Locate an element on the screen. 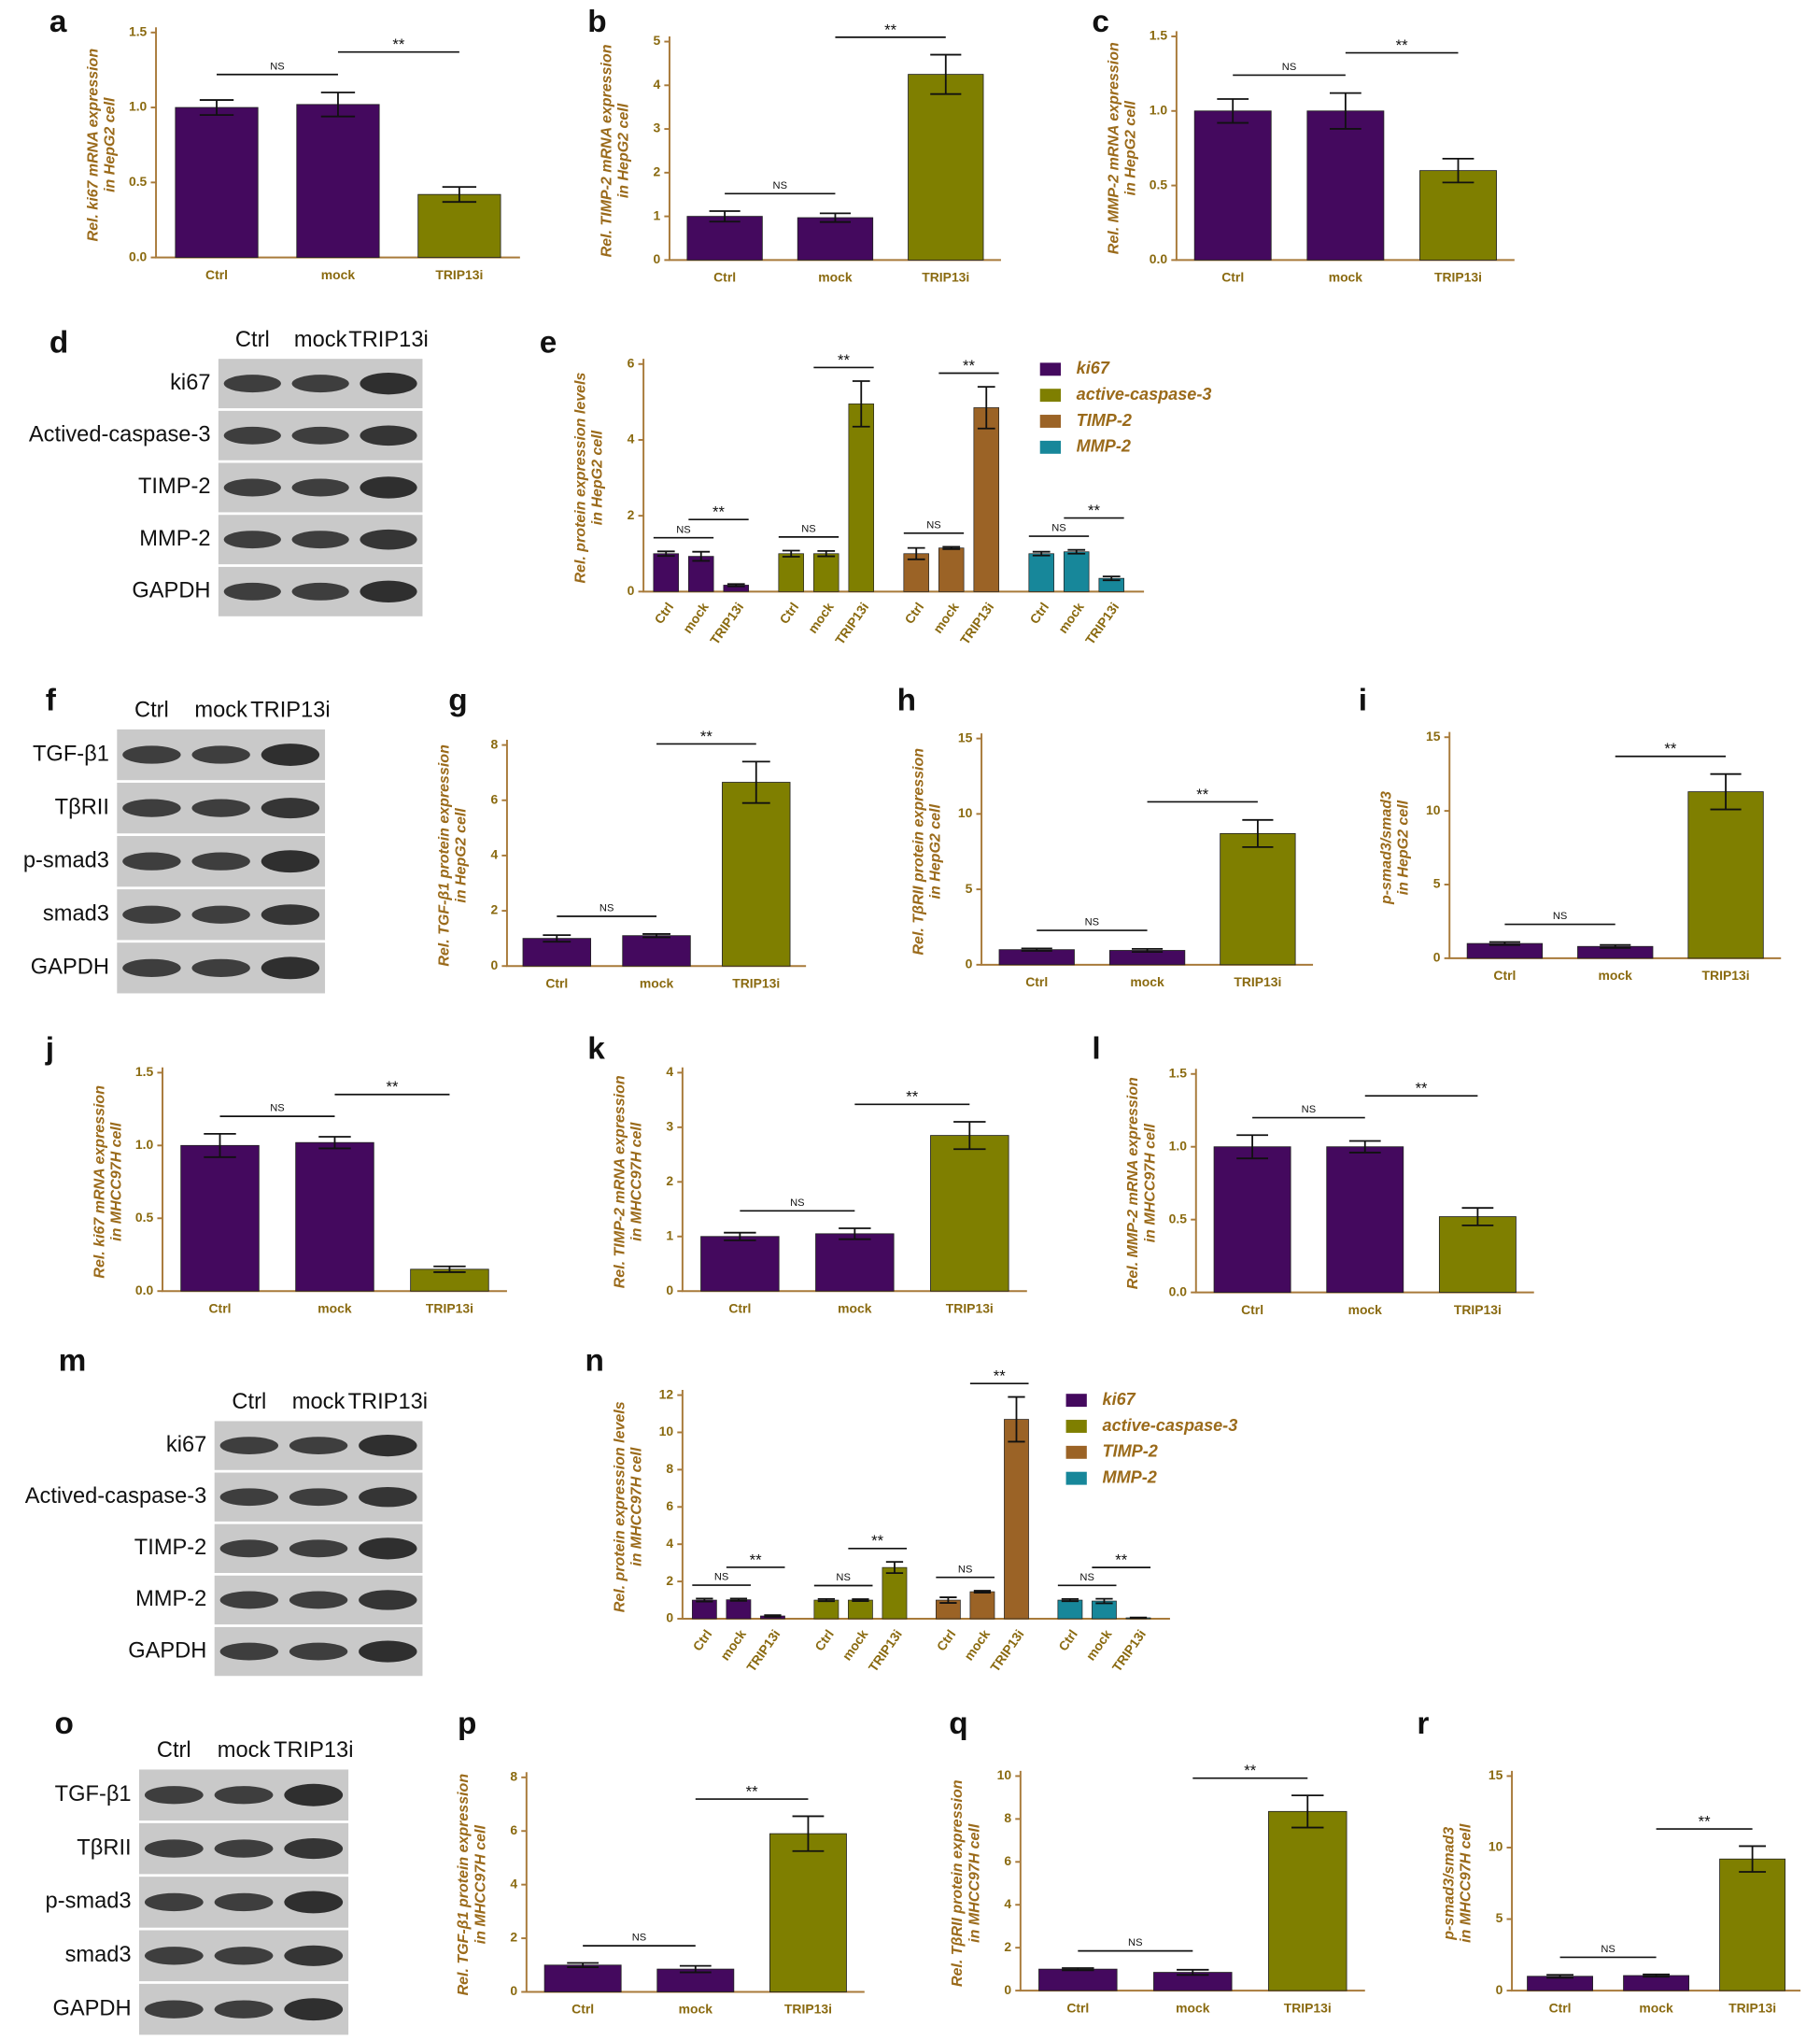 The height and width of the screenshot is (2040, 1820). y-tick-label: 1 is located at coordinates (669, 1234).